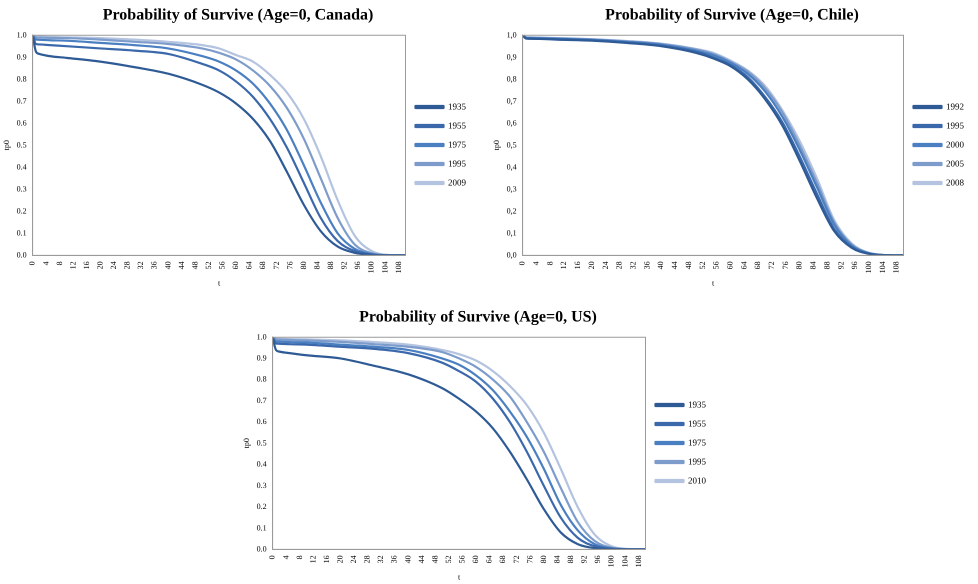 The width and height of the screenshot is (978, 584). Describe the element at coordinates (688, 265) in the screenshot. I see `x-tick-label: 48` at that location.